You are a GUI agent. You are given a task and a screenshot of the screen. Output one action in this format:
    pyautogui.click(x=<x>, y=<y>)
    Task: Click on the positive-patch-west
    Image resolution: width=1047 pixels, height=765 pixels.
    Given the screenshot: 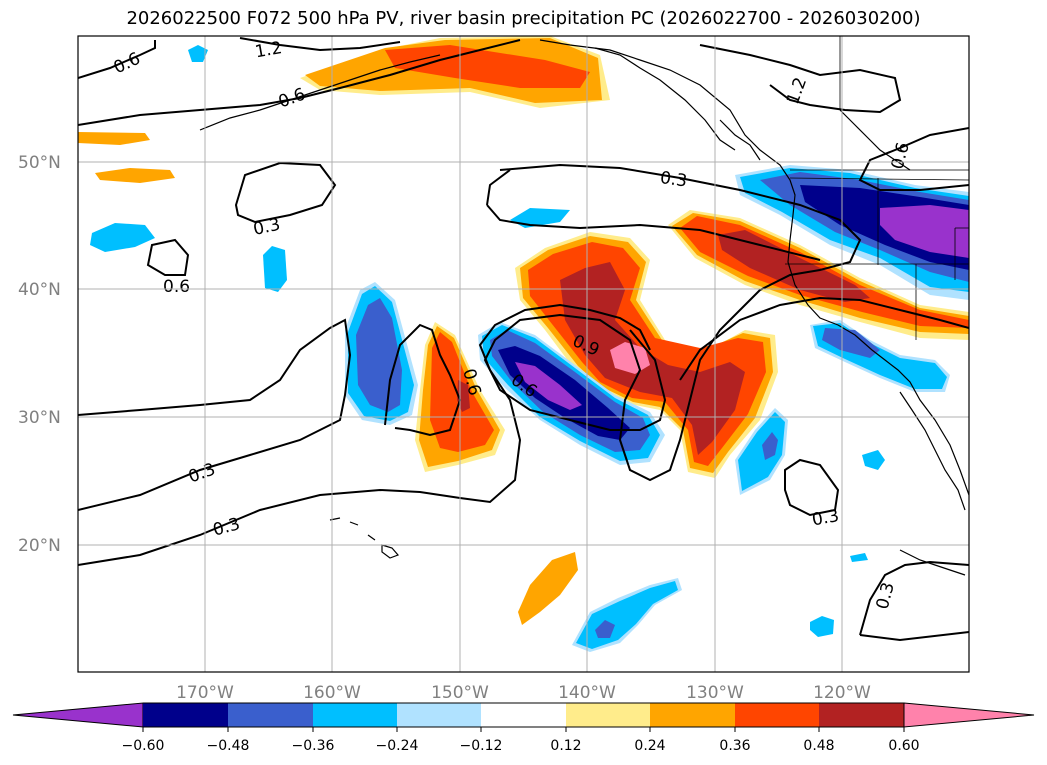 What is the action you would take?
    pyautogui.click(x=114, y=138)
    